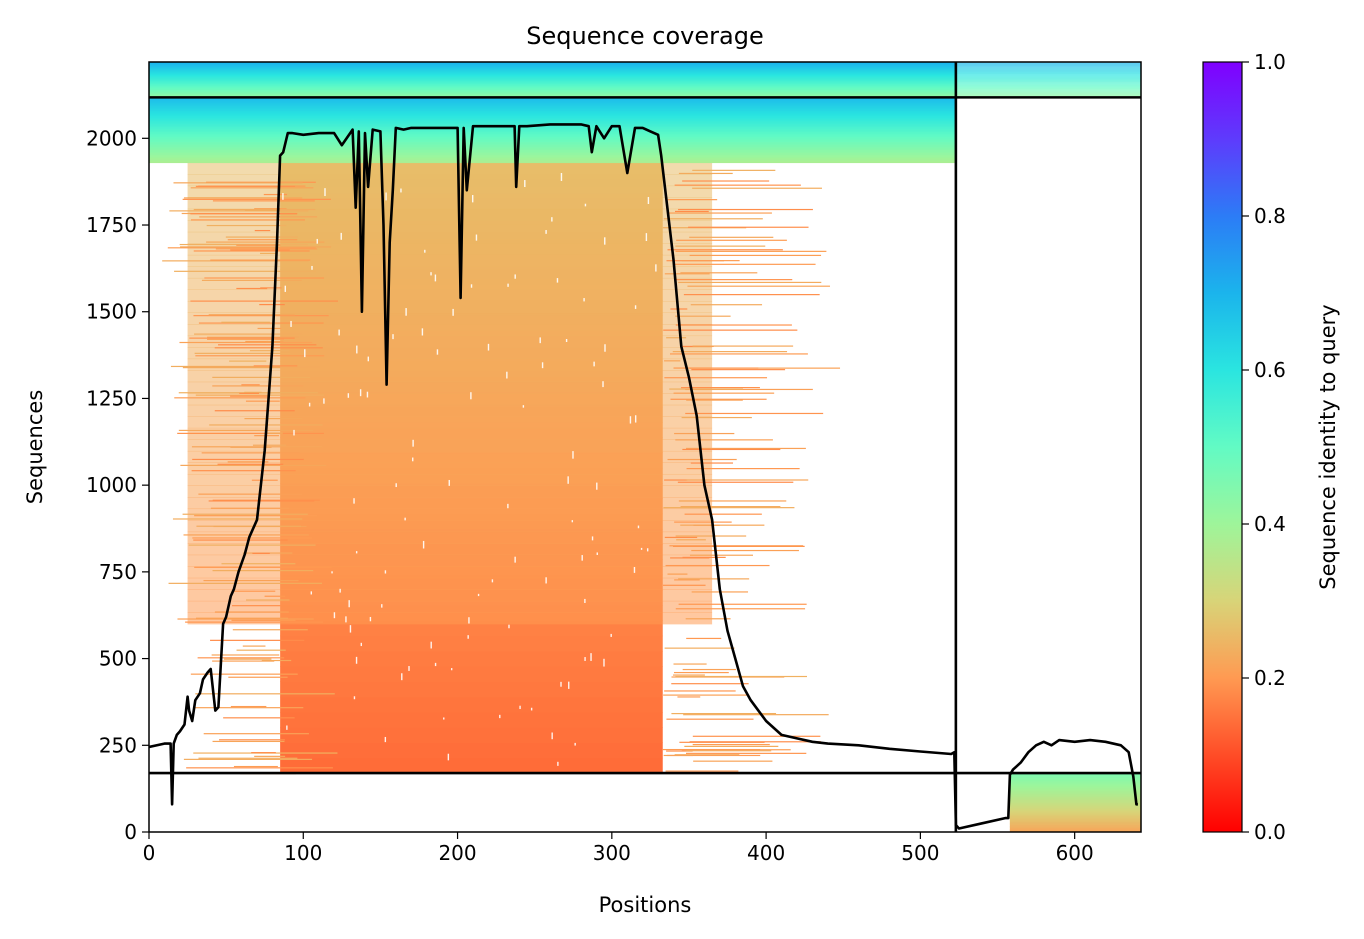  Describe the element at coordinates (118, 572) in the screenshot. I see `y-tick-label: 750` at that location.